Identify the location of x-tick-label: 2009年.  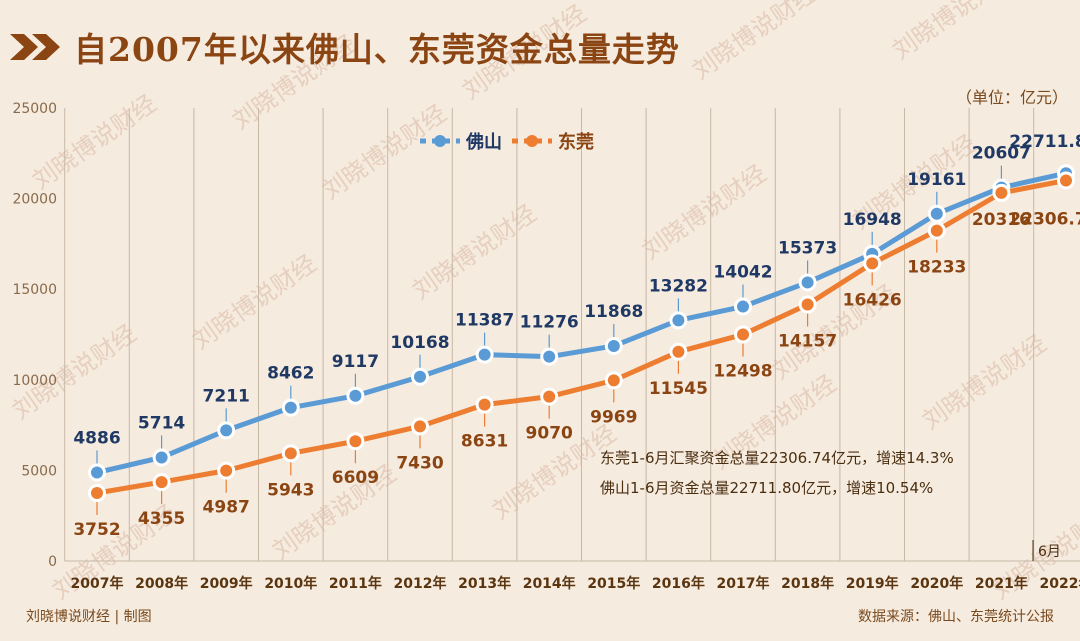
(226, 583).